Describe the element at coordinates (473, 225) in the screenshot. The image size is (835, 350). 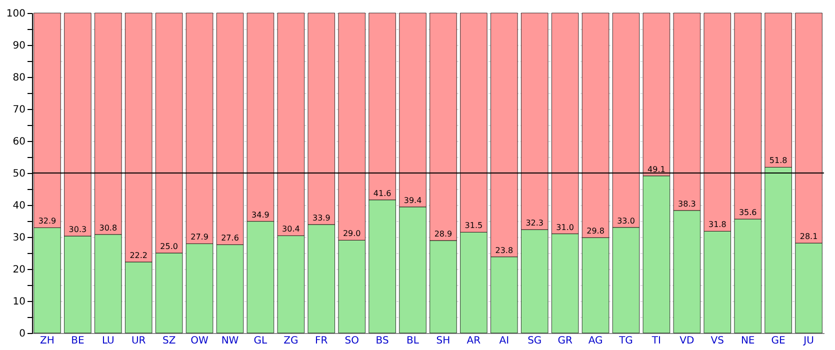
I see `data-label: 31.5` at that location.